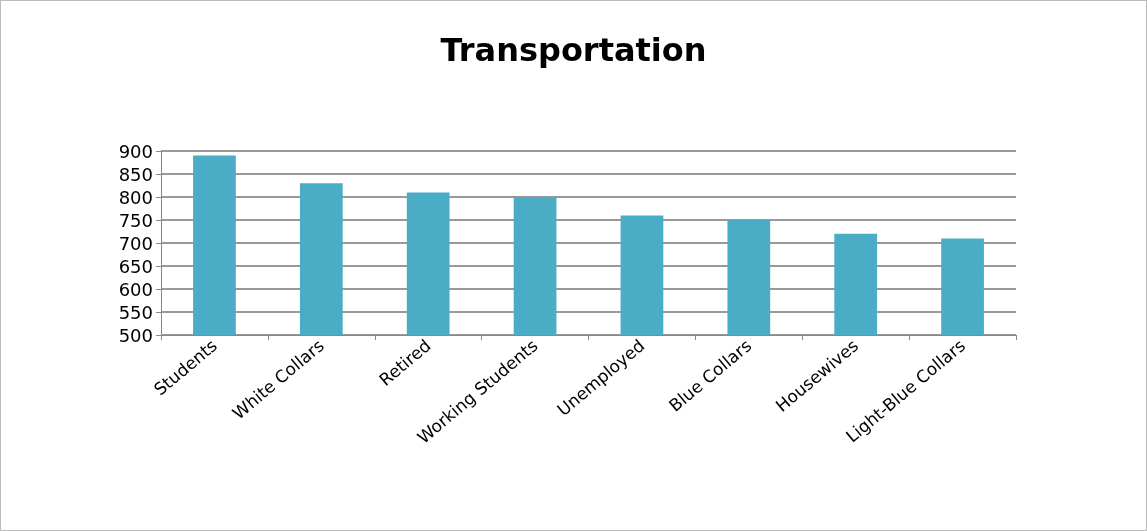 This screenshot has height=531, width=1147. Describe the element at coordinates (573, 50) in the screenshot. I see `chart-title: Transportation` at that location.